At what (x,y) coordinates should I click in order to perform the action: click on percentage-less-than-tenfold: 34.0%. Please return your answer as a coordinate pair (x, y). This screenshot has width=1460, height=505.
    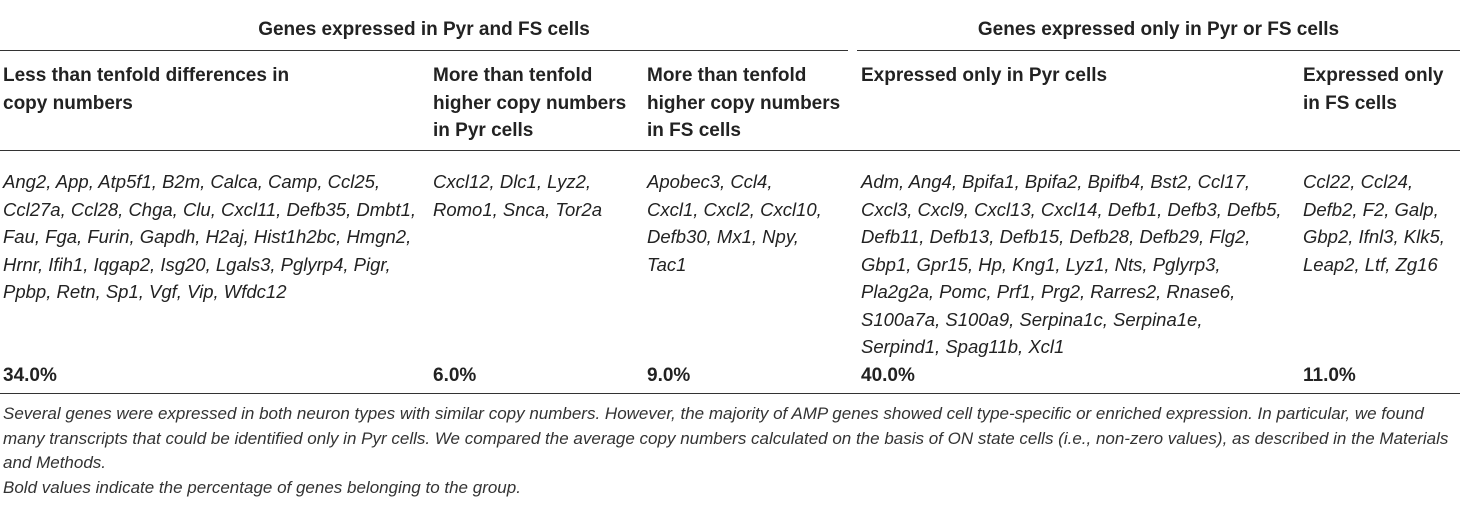
    Looking at the image, I should click on (30, 375).